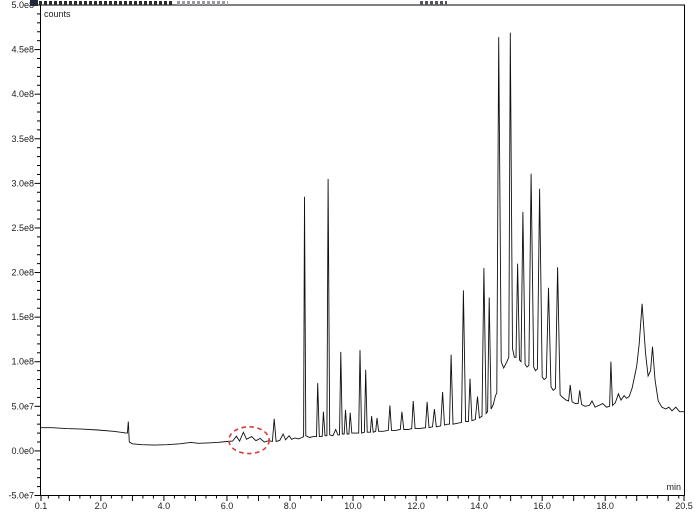 This screenshot has height=521, width=696. Describe the element at coordinates (22, 50) in the screenshot. I see `y-tick-label: 4.5e8` at that location.